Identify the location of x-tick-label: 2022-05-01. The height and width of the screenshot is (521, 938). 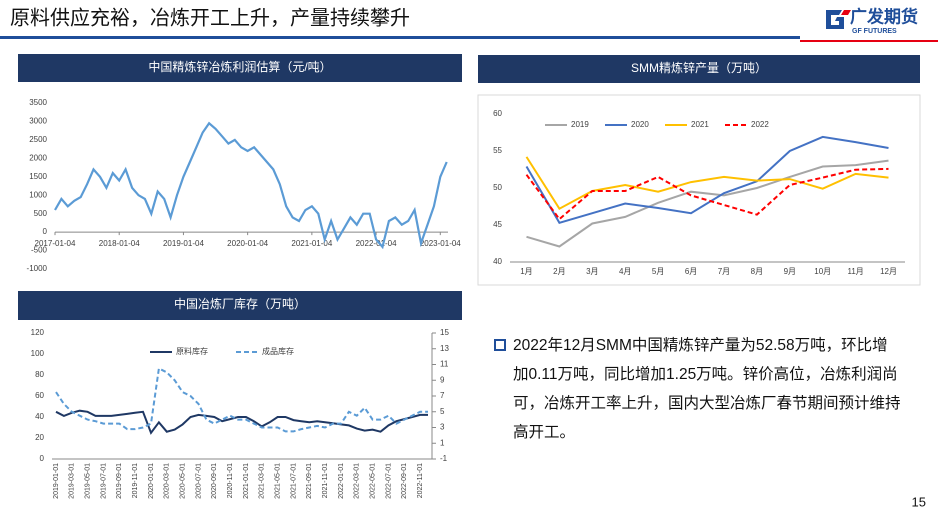
(372, 481).